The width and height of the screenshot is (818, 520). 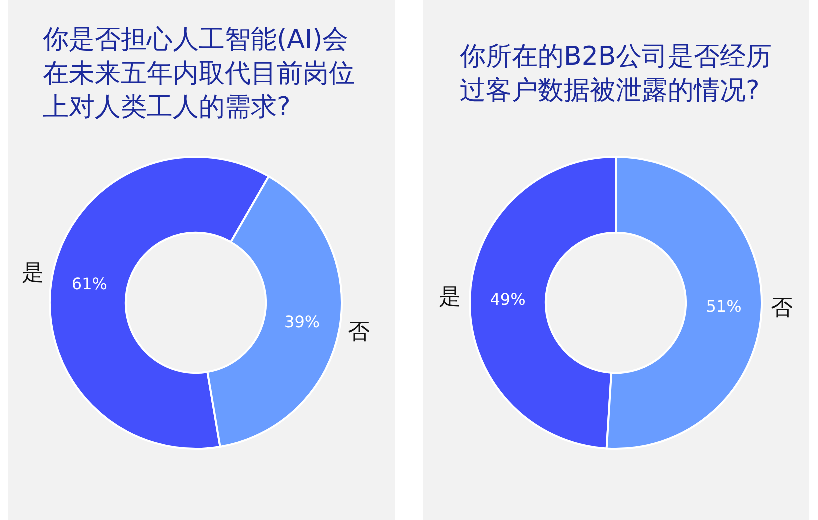 What do you see at coordinates (302, 322) in the screenshot?
I see `data-label: 39%` at bounding box center [302, 322].